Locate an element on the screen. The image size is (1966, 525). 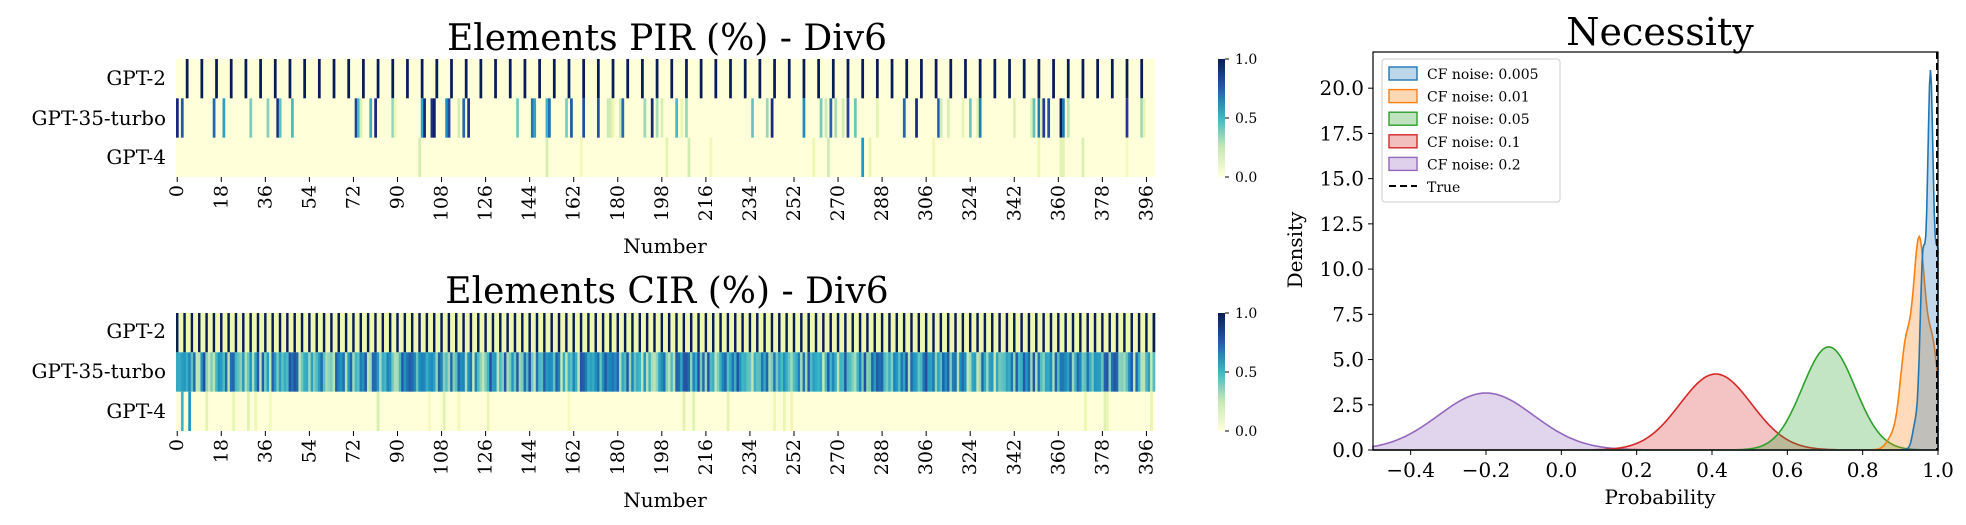
pir-colorbar-tick-05: 0.5 is located at coordinates (1246, 119).